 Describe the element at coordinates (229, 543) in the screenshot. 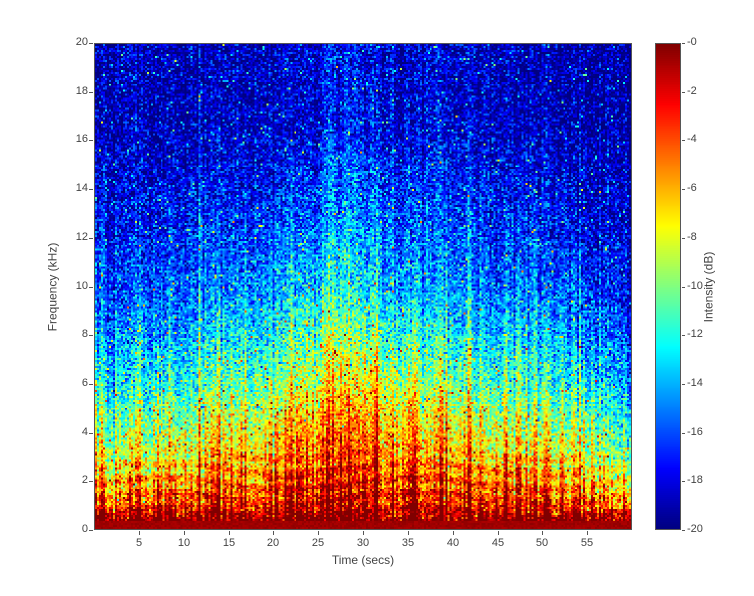

I see `x-tick-label: 15` at that location.